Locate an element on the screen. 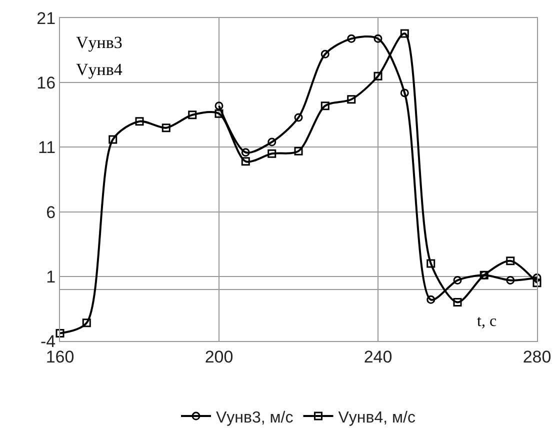 This screenshot has width=559, height=445. y-tick-label: 1 is located at coordinates (51, 276).